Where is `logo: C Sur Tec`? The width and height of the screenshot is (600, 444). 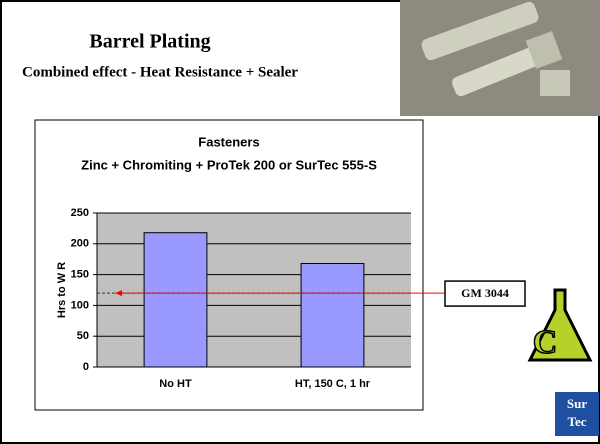 logo: C Sur Tec is located at coordinates (563, 362).